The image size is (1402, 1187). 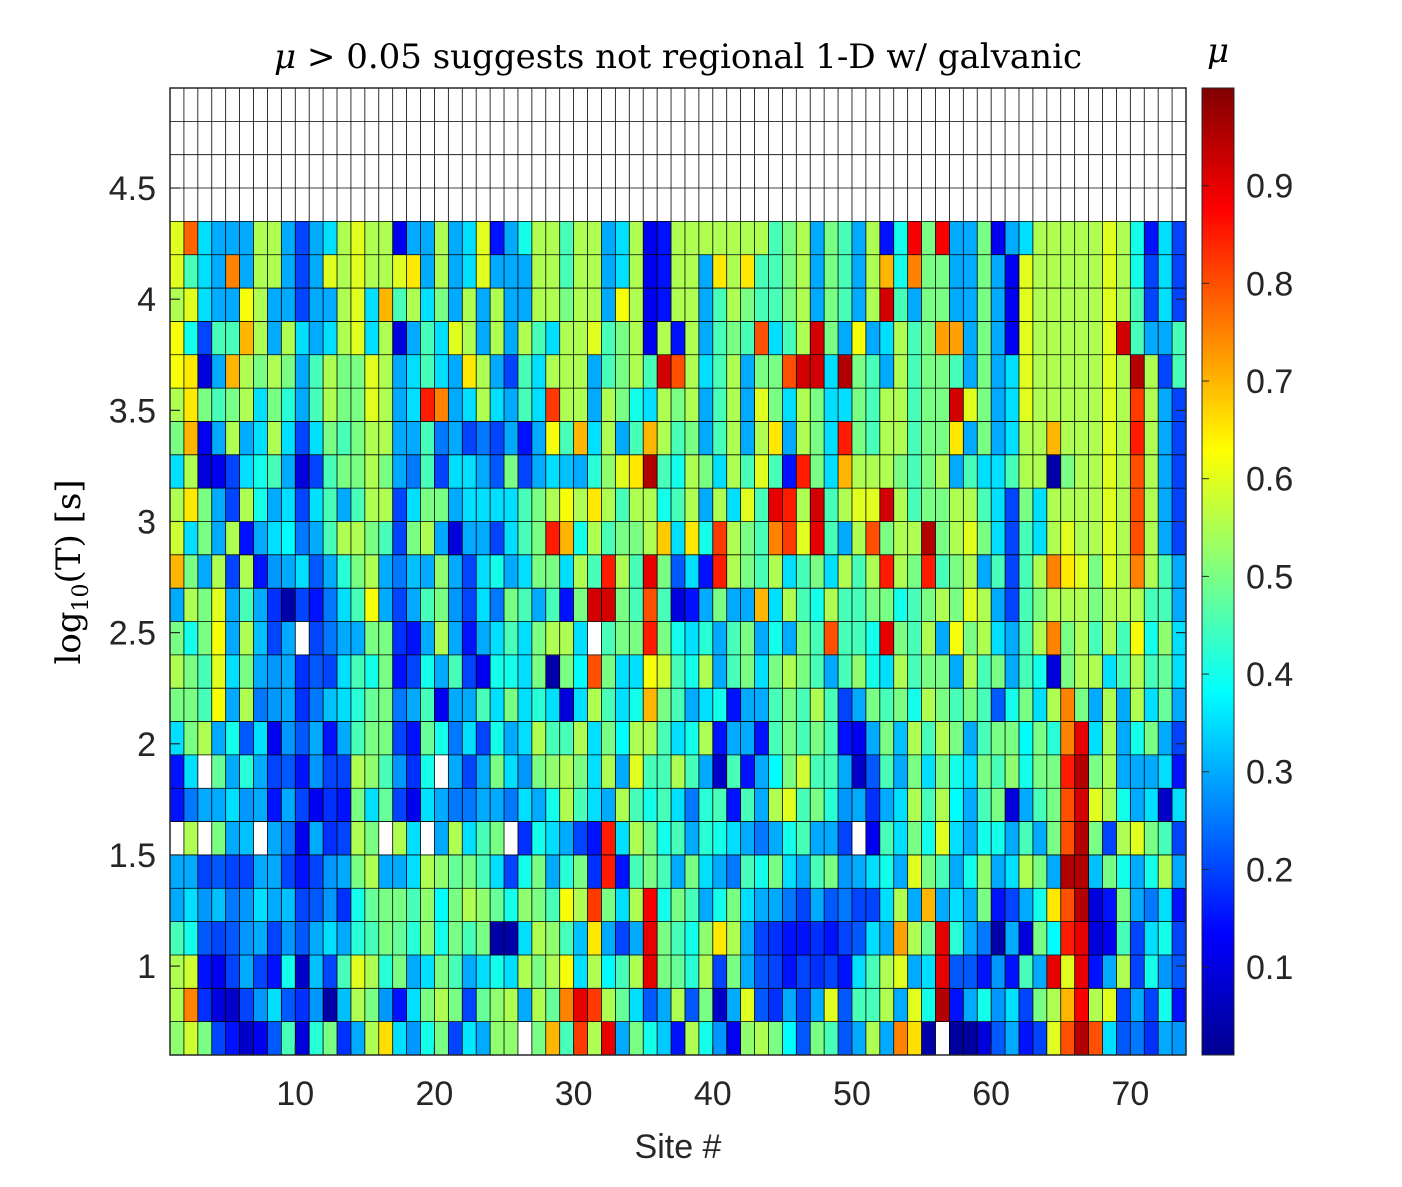 What do you see at coordinates (1269, 382) in the screenshot?
I see `colorbar-tick-label: 0.7` at bounding box center [1269, 382].